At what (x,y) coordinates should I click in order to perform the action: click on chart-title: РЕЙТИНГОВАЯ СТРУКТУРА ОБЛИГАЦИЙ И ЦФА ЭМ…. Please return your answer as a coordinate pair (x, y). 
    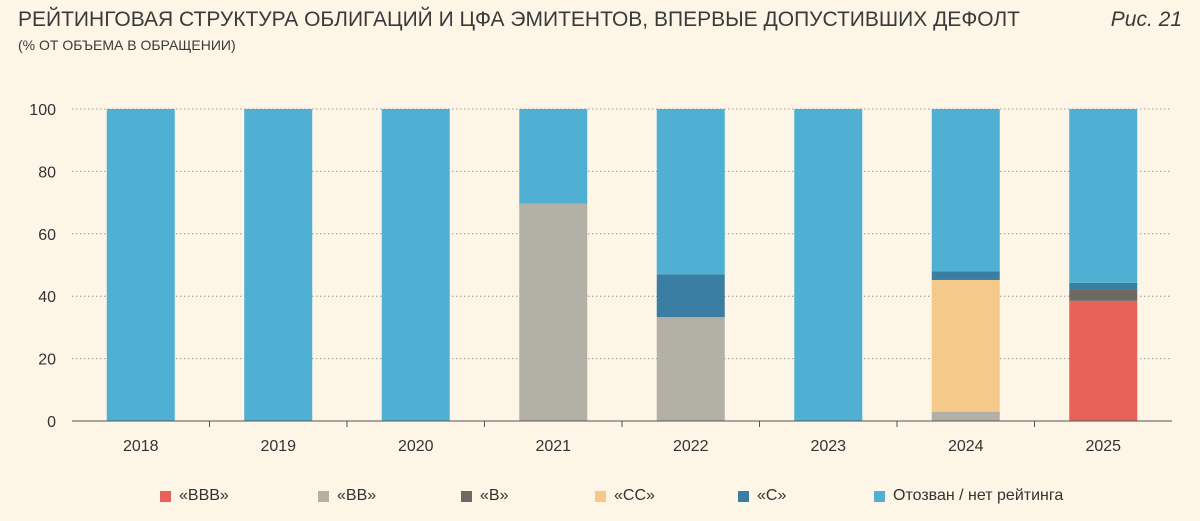
    Looking at the image, I should click on (519, 19).